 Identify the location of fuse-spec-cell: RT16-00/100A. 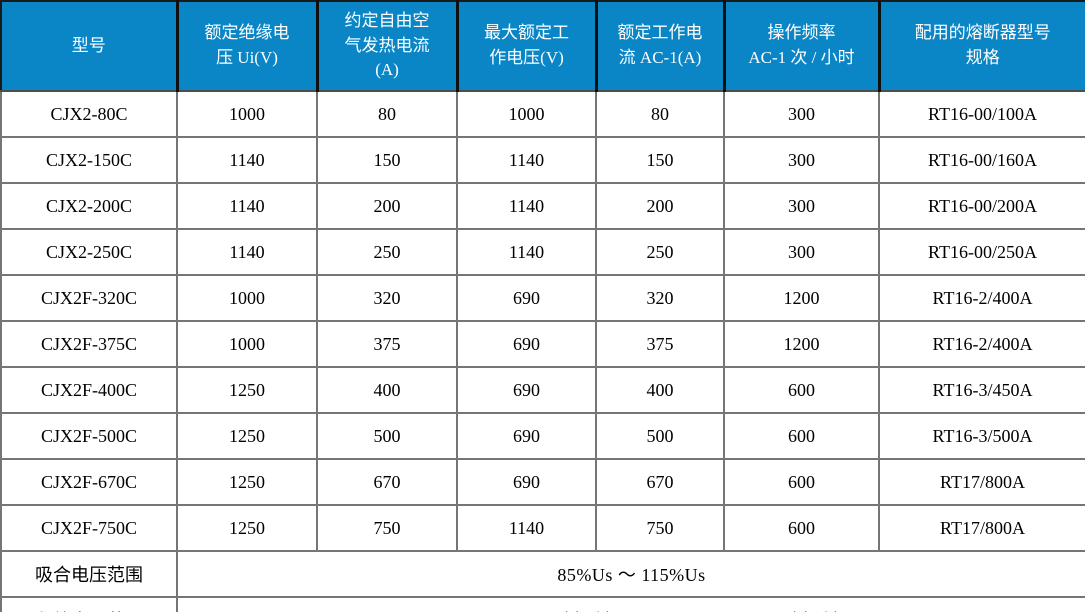
(981, 114).